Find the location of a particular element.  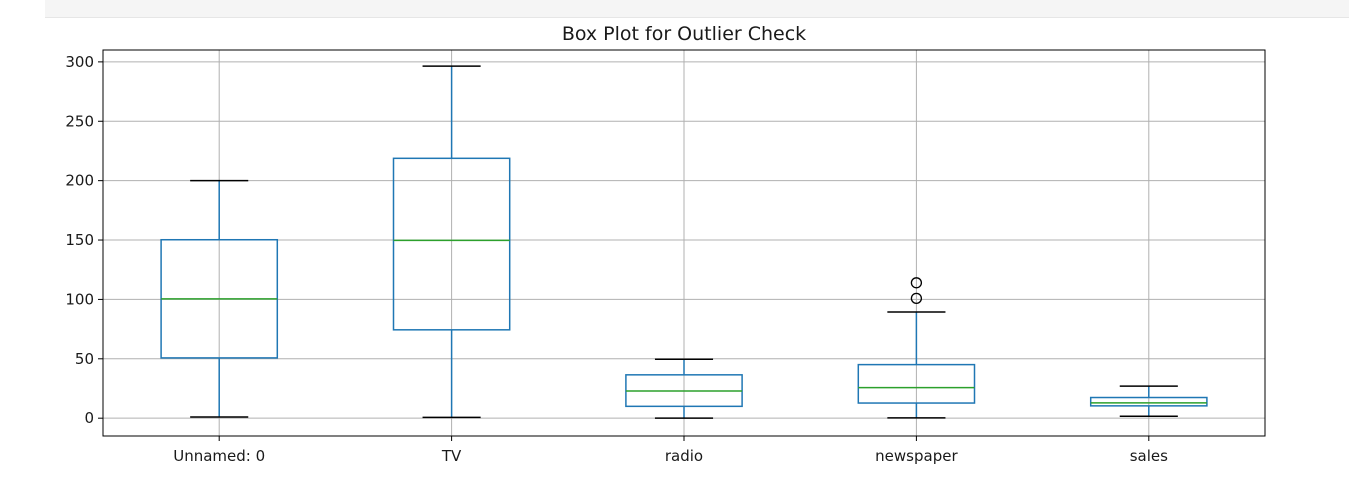

y-tick-label: 0 is located at coordinates (89, 418).